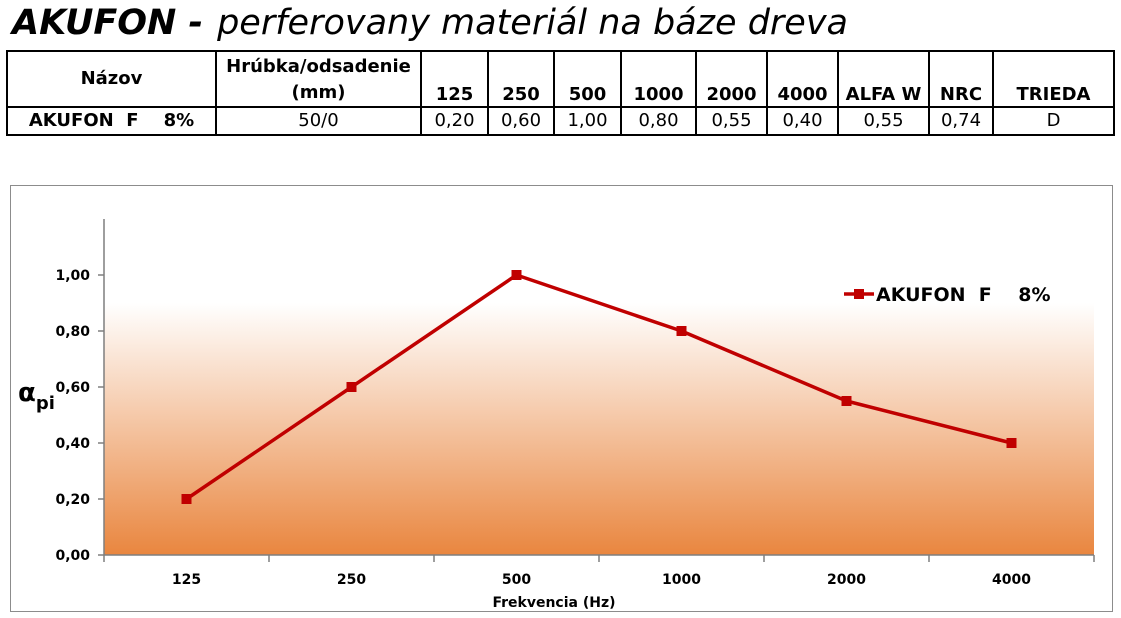 The height and width of the screenshot is (618, 1121). What do you see at coordinates (454, 121) in the screenshot?
I see `cell-125: 0,20` at bounding box center [454, 121].